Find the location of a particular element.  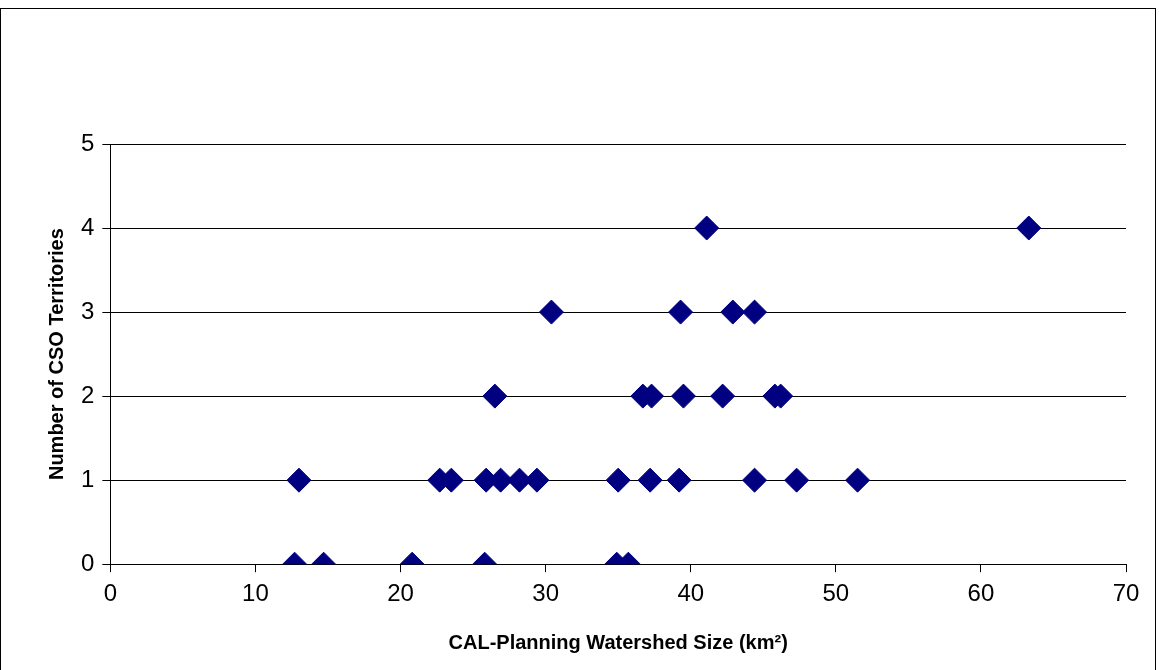

x-axis-title: CAL-Planning Watershed Size (km²) is located at coordinates (618, 641).